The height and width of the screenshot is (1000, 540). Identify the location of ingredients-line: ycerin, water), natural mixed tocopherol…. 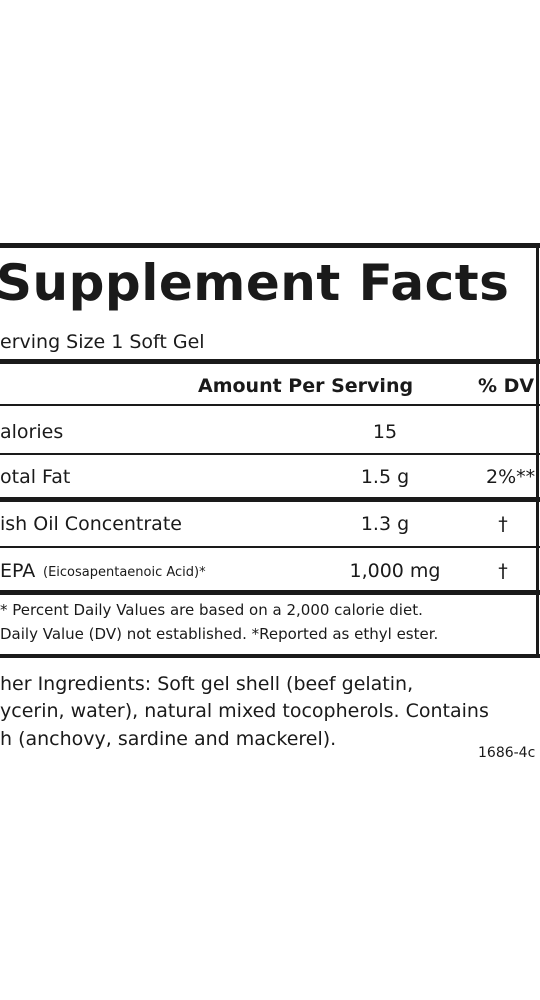
(244, 711).